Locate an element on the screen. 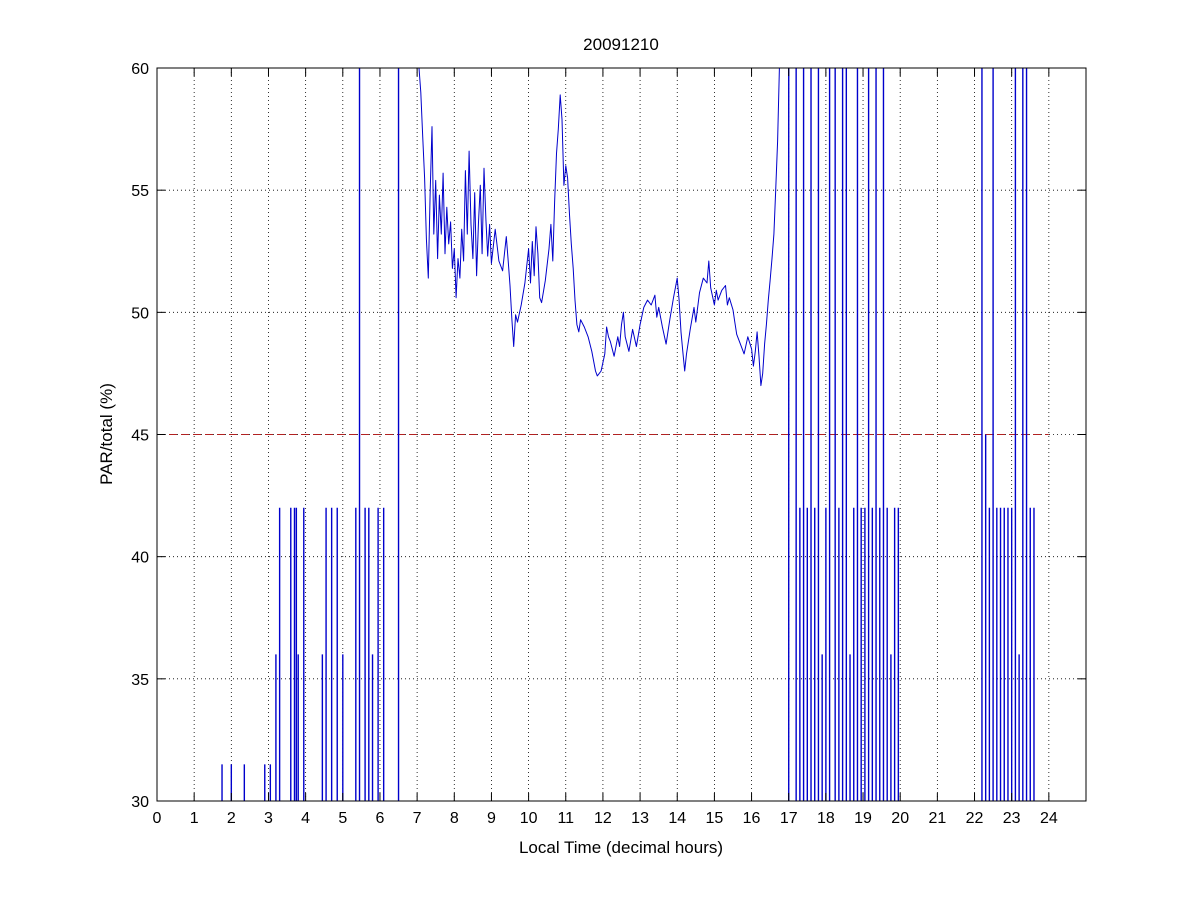 This screenshot has width=1200, height=900. x-tick-label: 19 is located at coordinates (863, 818).